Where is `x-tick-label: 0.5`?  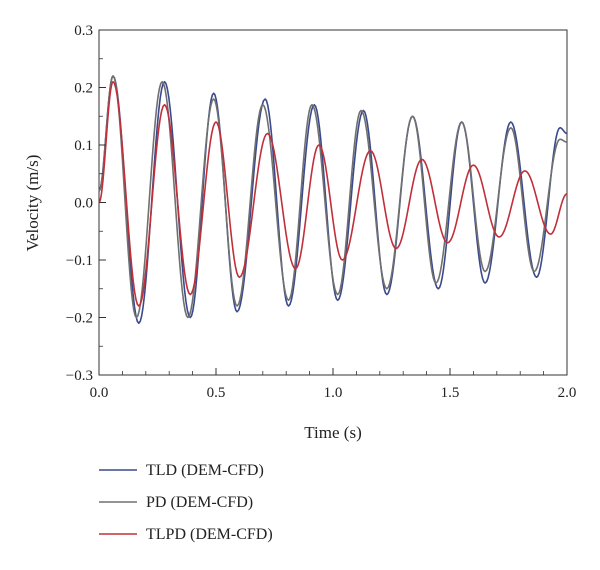
x-tick-label: 0.5 is located at coordinates (216, 393).